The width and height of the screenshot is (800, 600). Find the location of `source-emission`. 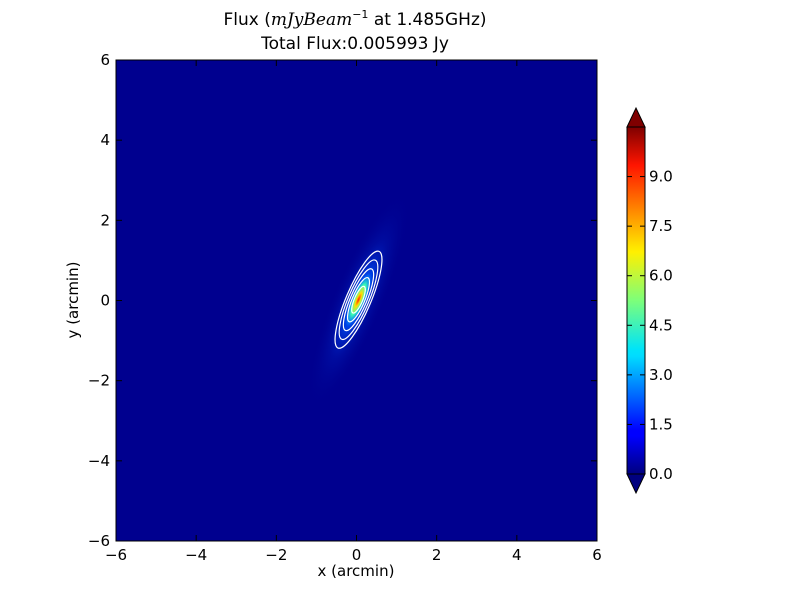

source-emission is located at coordinates (358, 299).